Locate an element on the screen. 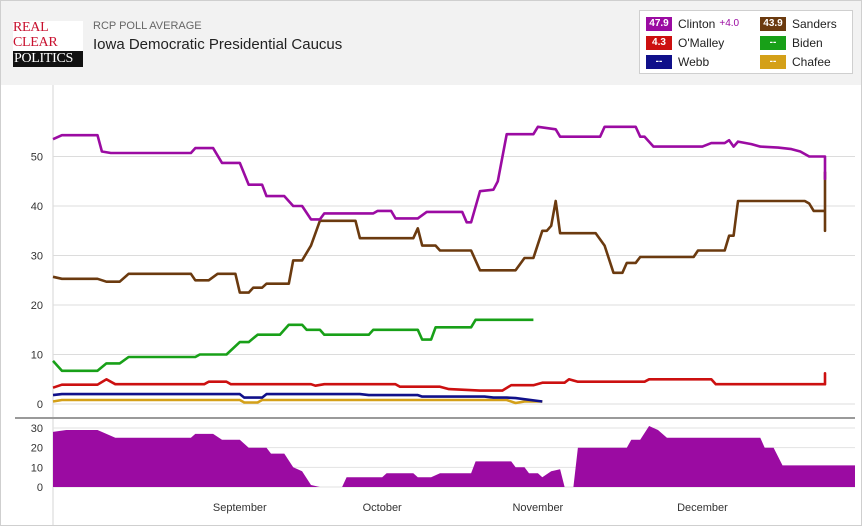 This screenshot has height=526, width=862. legend-item-clinton: 47.9 Clinton +4.0 is located at coordinates (692, 23).